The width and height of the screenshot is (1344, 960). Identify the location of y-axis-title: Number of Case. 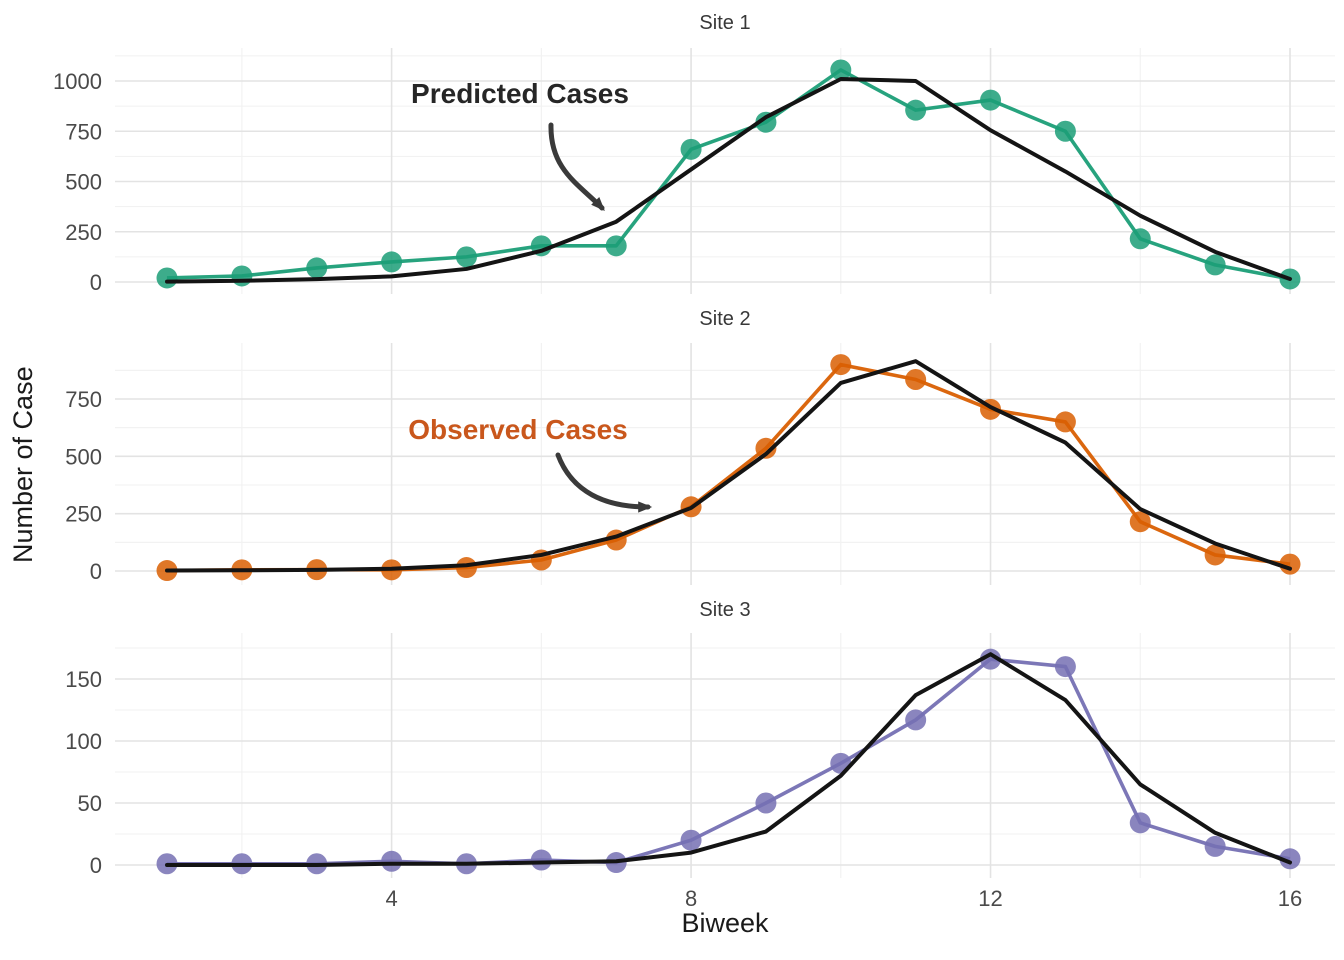
(23, 465).